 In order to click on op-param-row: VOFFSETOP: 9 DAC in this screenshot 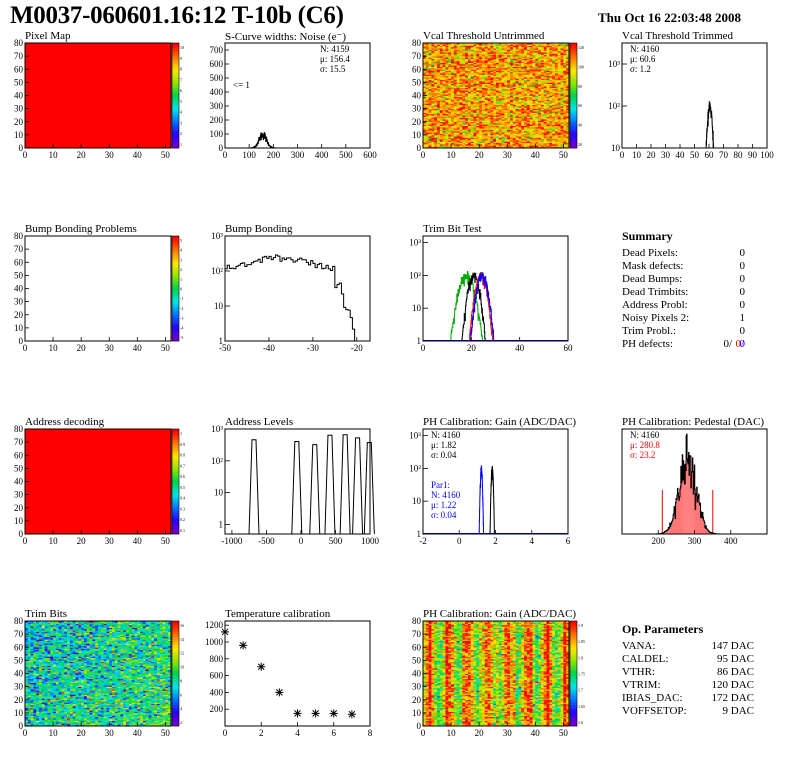, I will do `click(689, 711)`.